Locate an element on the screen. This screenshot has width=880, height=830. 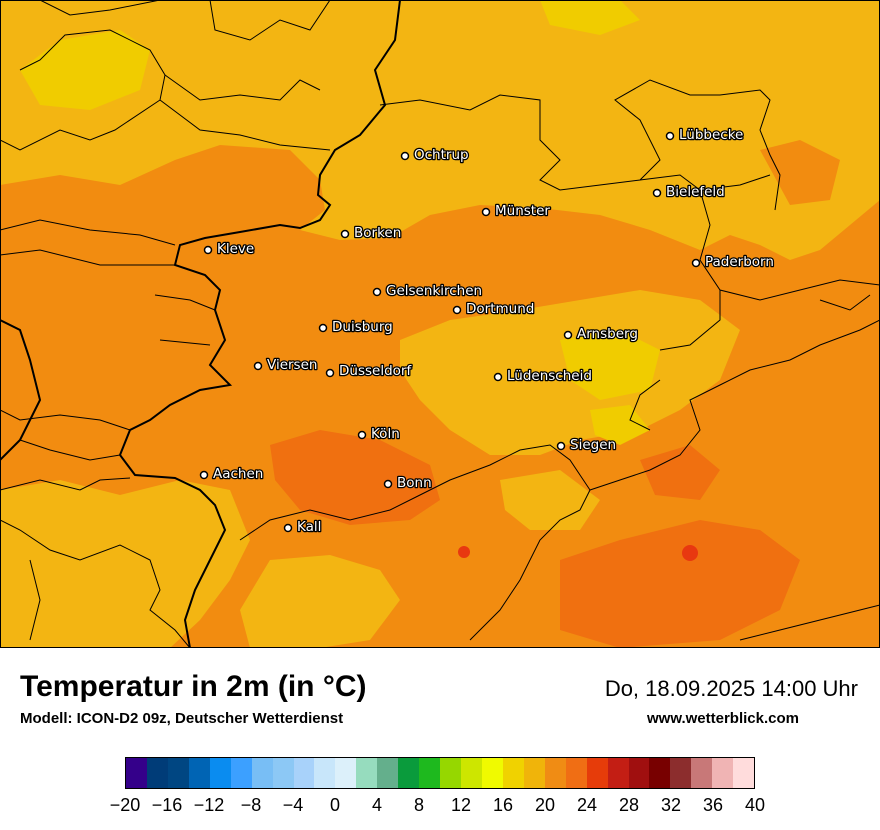
website-link: www.wetterblick.com is located at coordinates (723, 718).